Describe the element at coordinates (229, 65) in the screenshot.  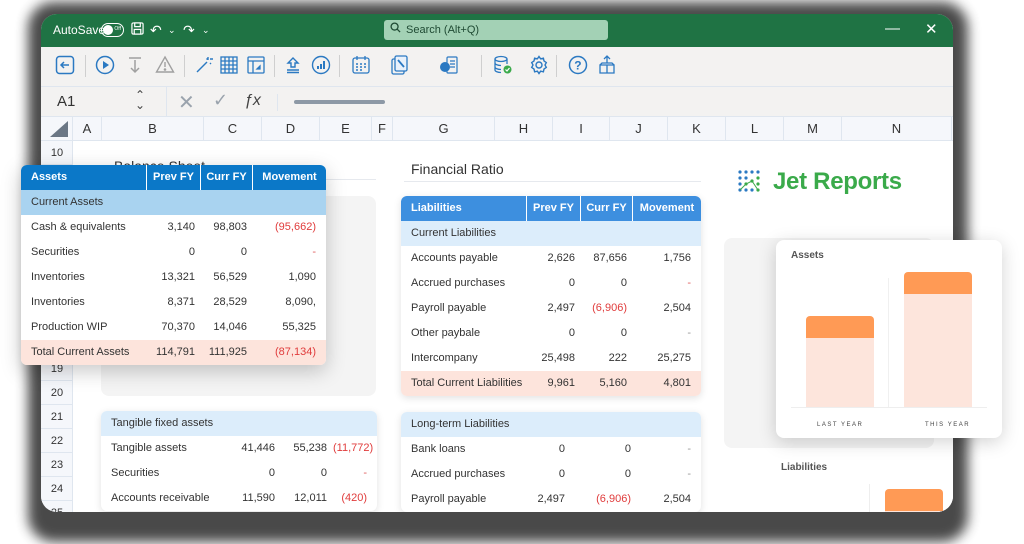
I see `grid-icon` at that location.